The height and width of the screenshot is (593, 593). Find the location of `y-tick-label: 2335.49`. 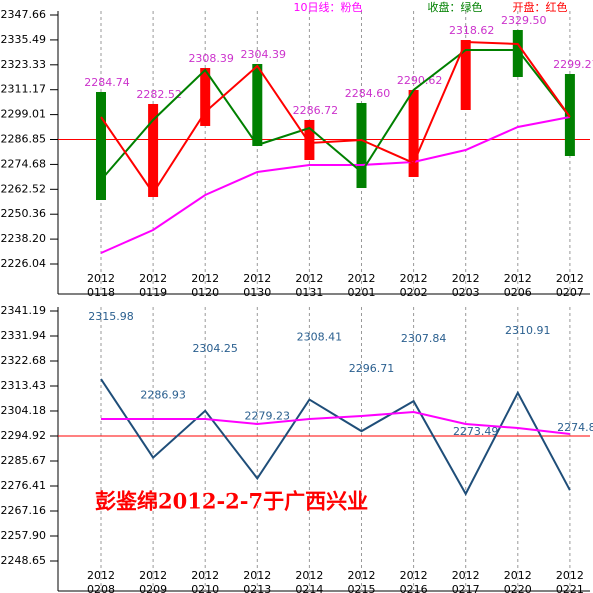

y-tick-label: 2335.49 is located at coordinates (24, 39).